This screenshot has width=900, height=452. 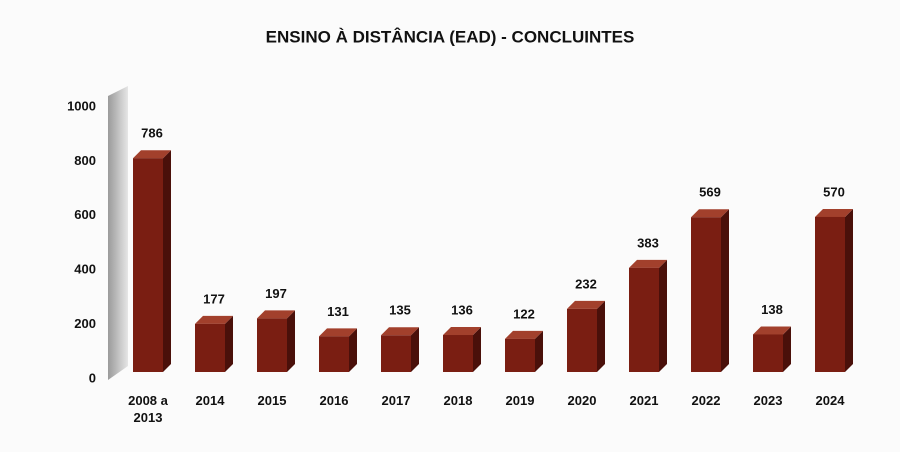 I want to click on value-label: 232, so click(x=586, y=283).